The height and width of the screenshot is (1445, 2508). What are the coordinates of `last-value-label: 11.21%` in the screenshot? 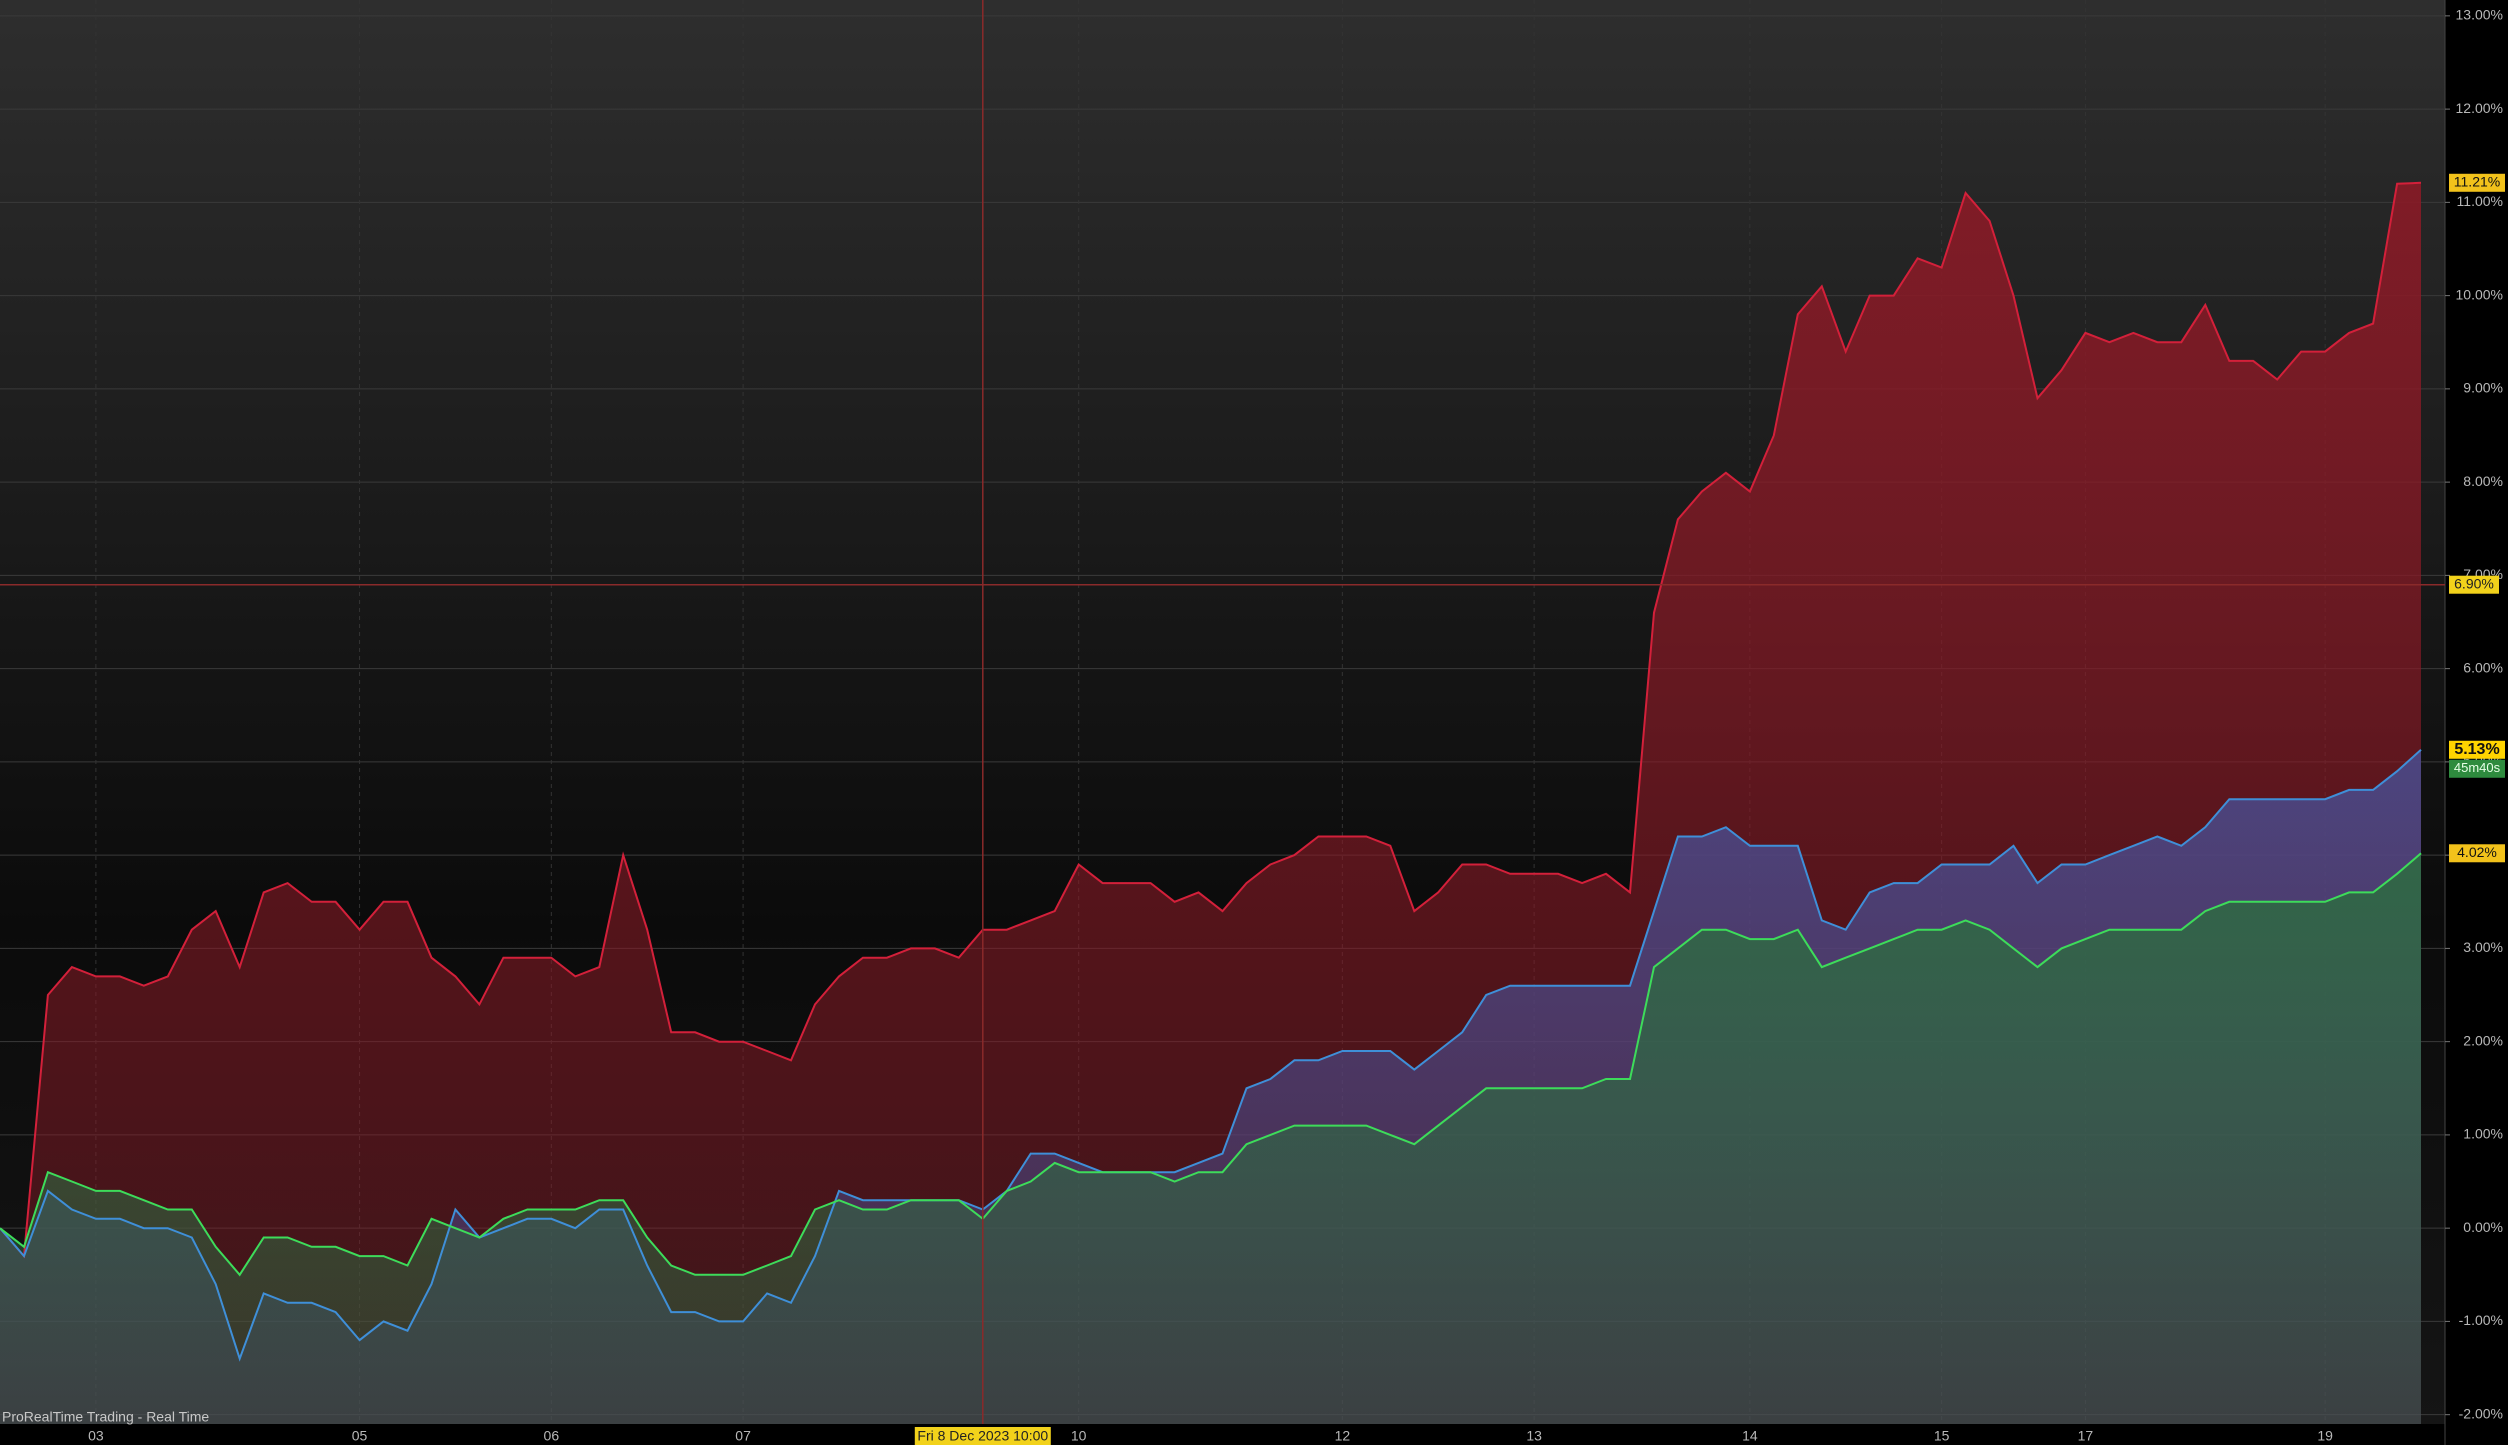 It's located at (2477, 181).